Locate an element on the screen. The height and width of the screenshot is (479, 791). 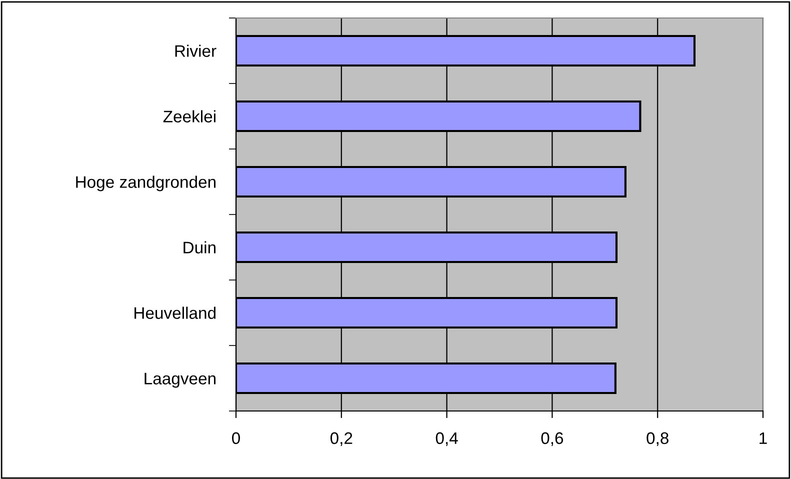
y-tick-label: Hoge zandgronden is located at coordinates (146, 184).